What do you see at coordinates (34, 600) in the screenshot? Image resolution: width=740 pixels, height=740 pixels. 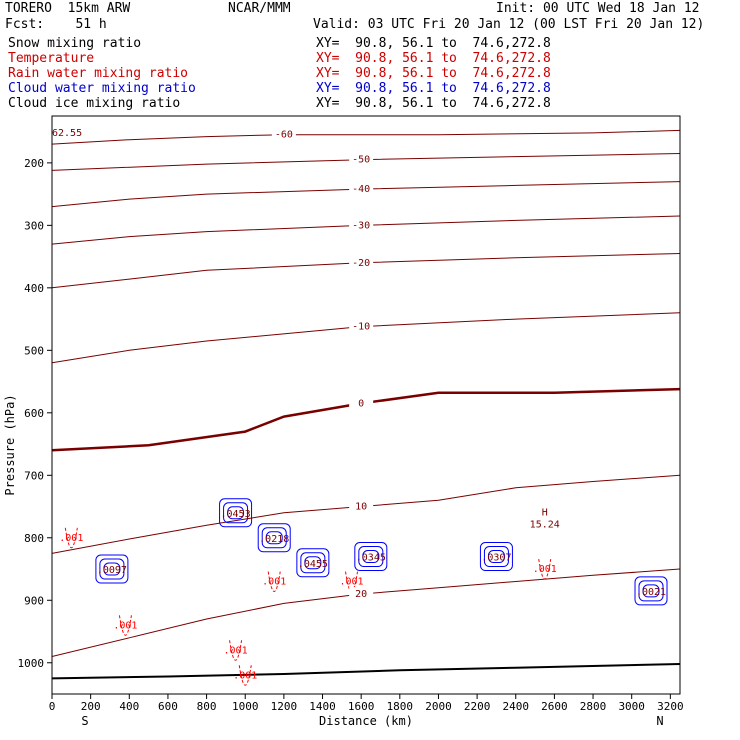 I see `y-tick-label: 900` at bounding box center [34, 600].